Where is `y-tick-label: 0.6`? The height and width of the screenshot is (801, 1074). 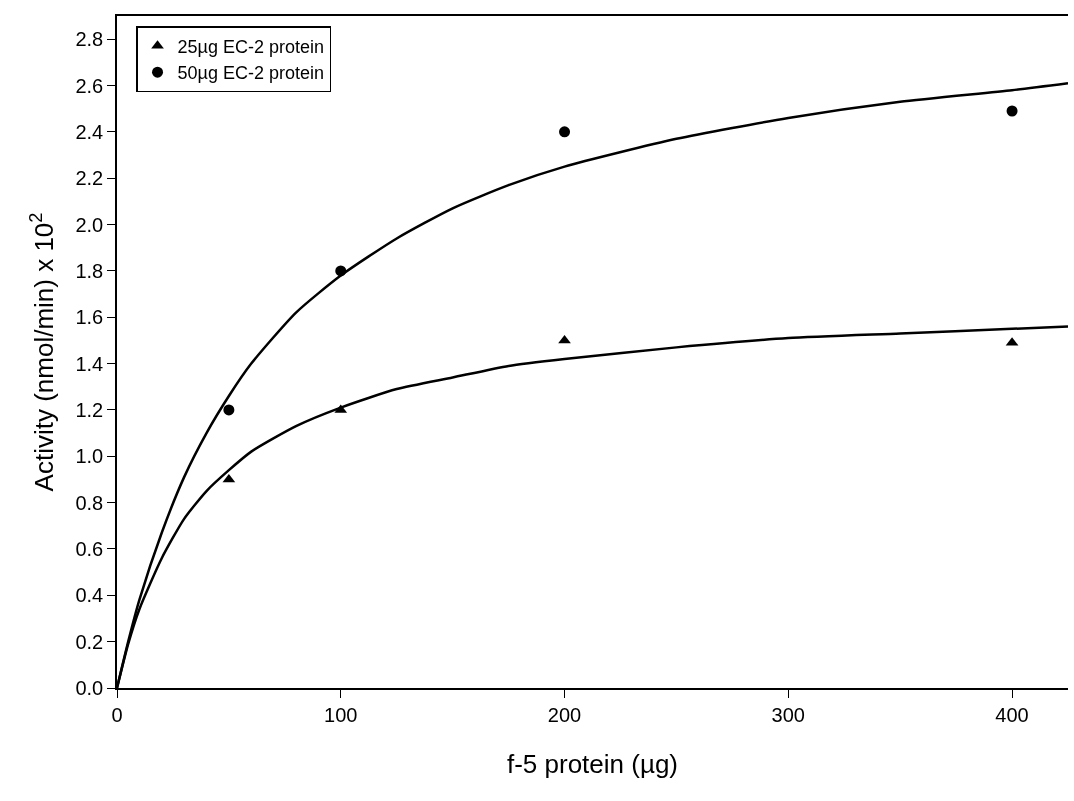
y-tick-label: 0.6 is located at coordinates (89, 548).